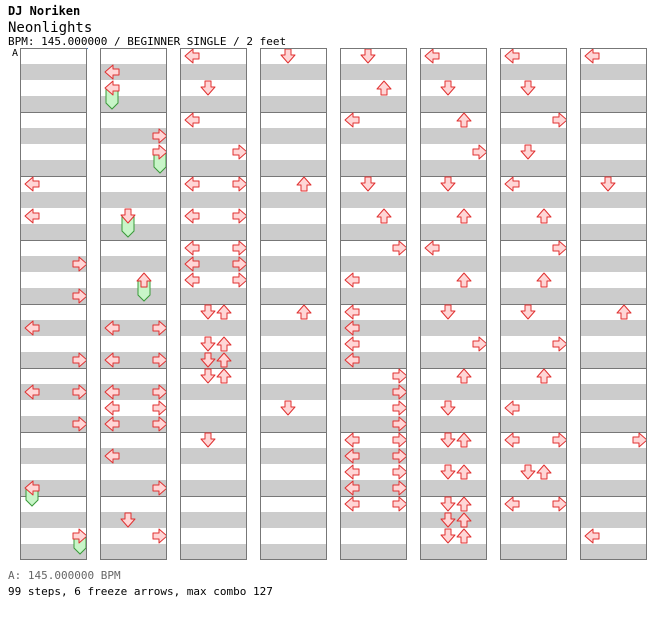  Describe the element at coordinates (79, 545) in the screenshot. I see `freeze-arrow-right-icon` at that location.